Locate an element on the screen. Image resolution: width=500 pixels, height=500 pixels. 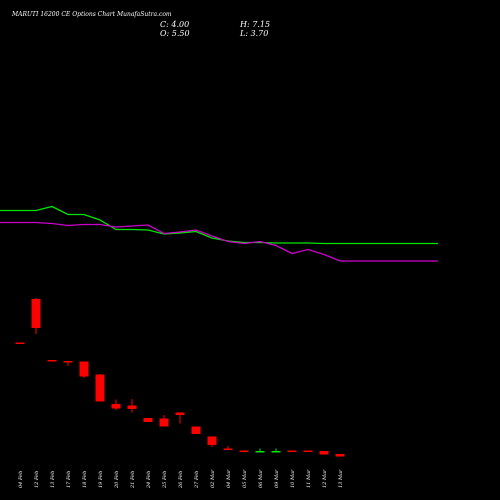
close-price: C: 4.00 is located at coordinates (174, 24).